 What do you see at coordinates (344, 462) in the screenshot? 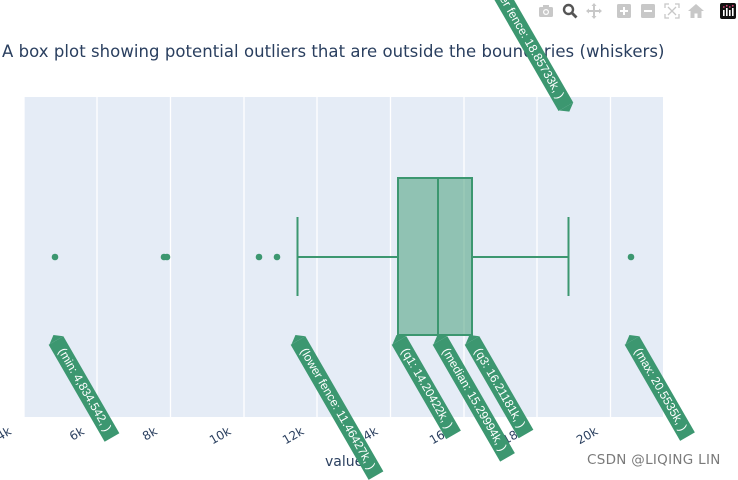
I see `x-axis-label: value` at bounding box center [344, 462].